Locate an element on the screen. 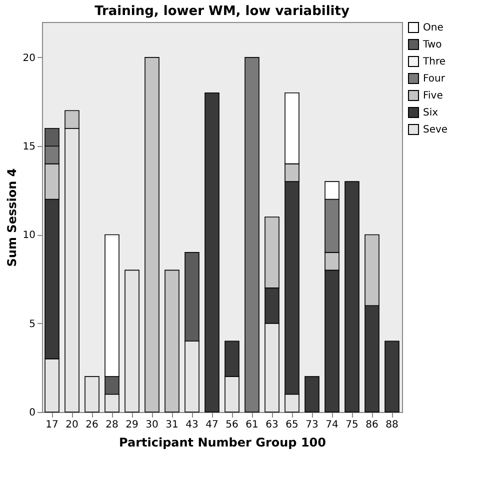 This screenshot has width=483, height=496. y-tick-label: 0 is located at coordinates (32, 413).